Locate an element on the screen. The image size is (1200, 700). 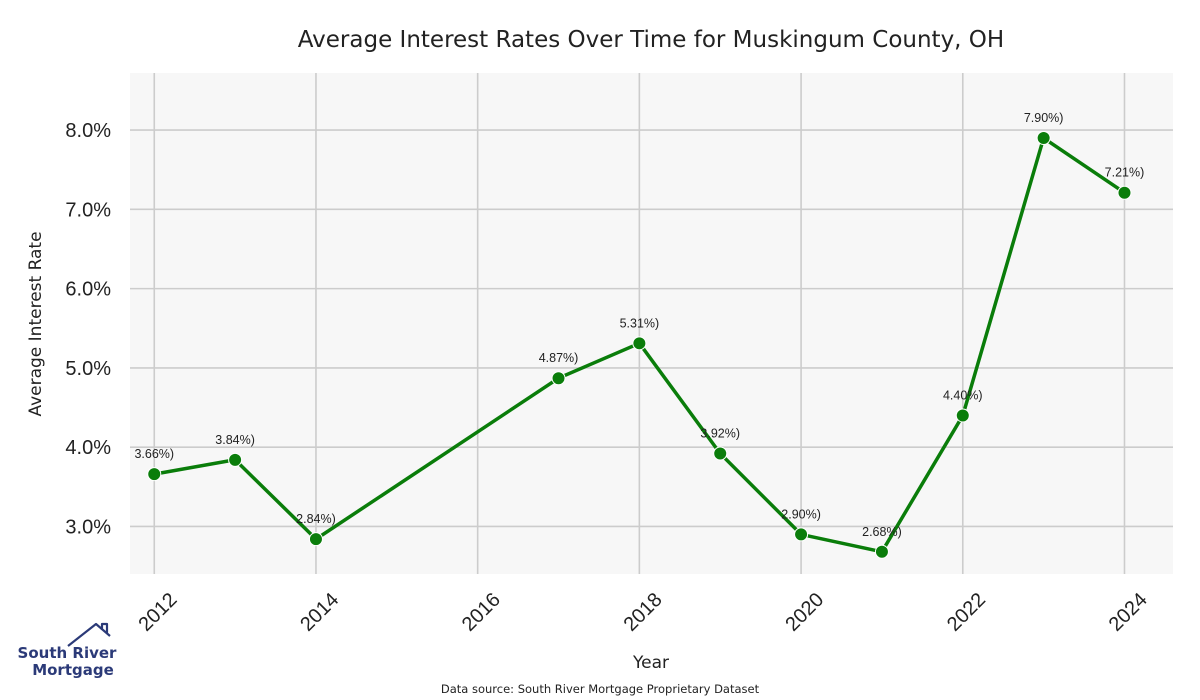
logo-line-1: South River is located at coordinates (68, 653).